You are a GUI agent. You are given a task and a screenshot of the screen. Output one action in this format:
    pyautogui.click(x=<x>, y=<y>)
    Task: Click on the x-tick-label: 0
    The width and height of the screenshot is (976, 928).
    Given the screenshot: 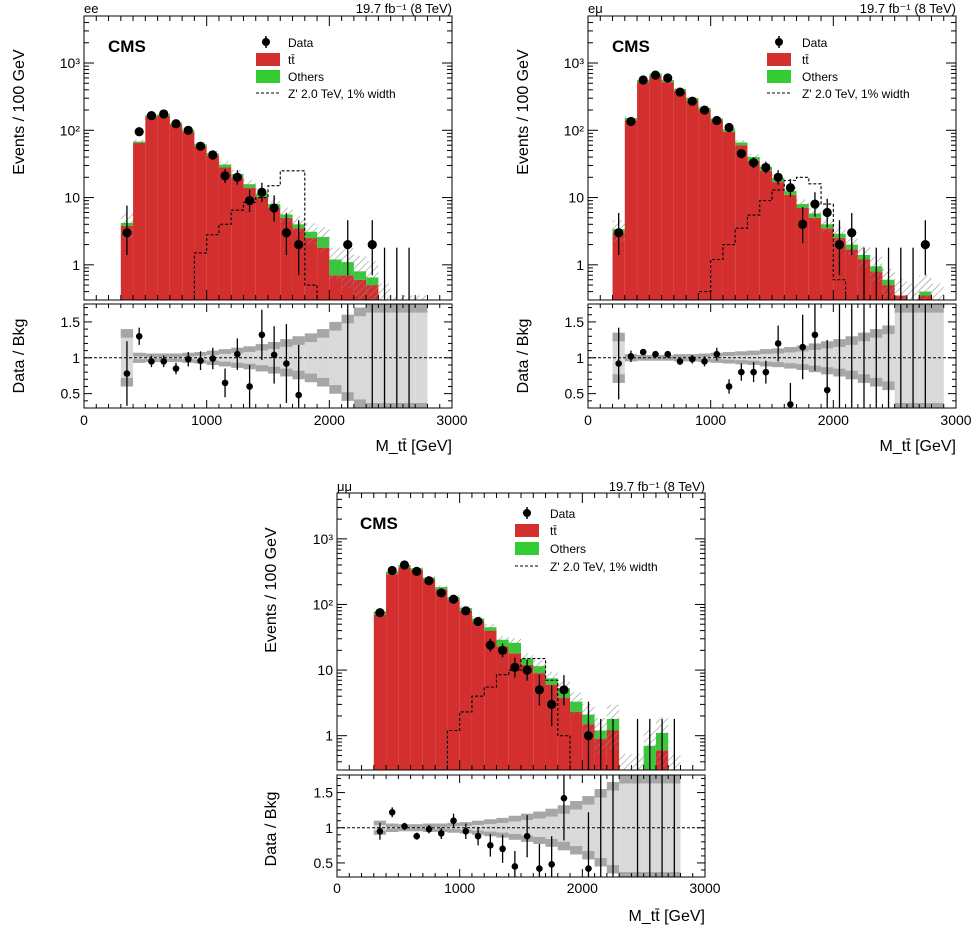 What is the action you would take?
    pyautogui.click(x=588, y=420)
    